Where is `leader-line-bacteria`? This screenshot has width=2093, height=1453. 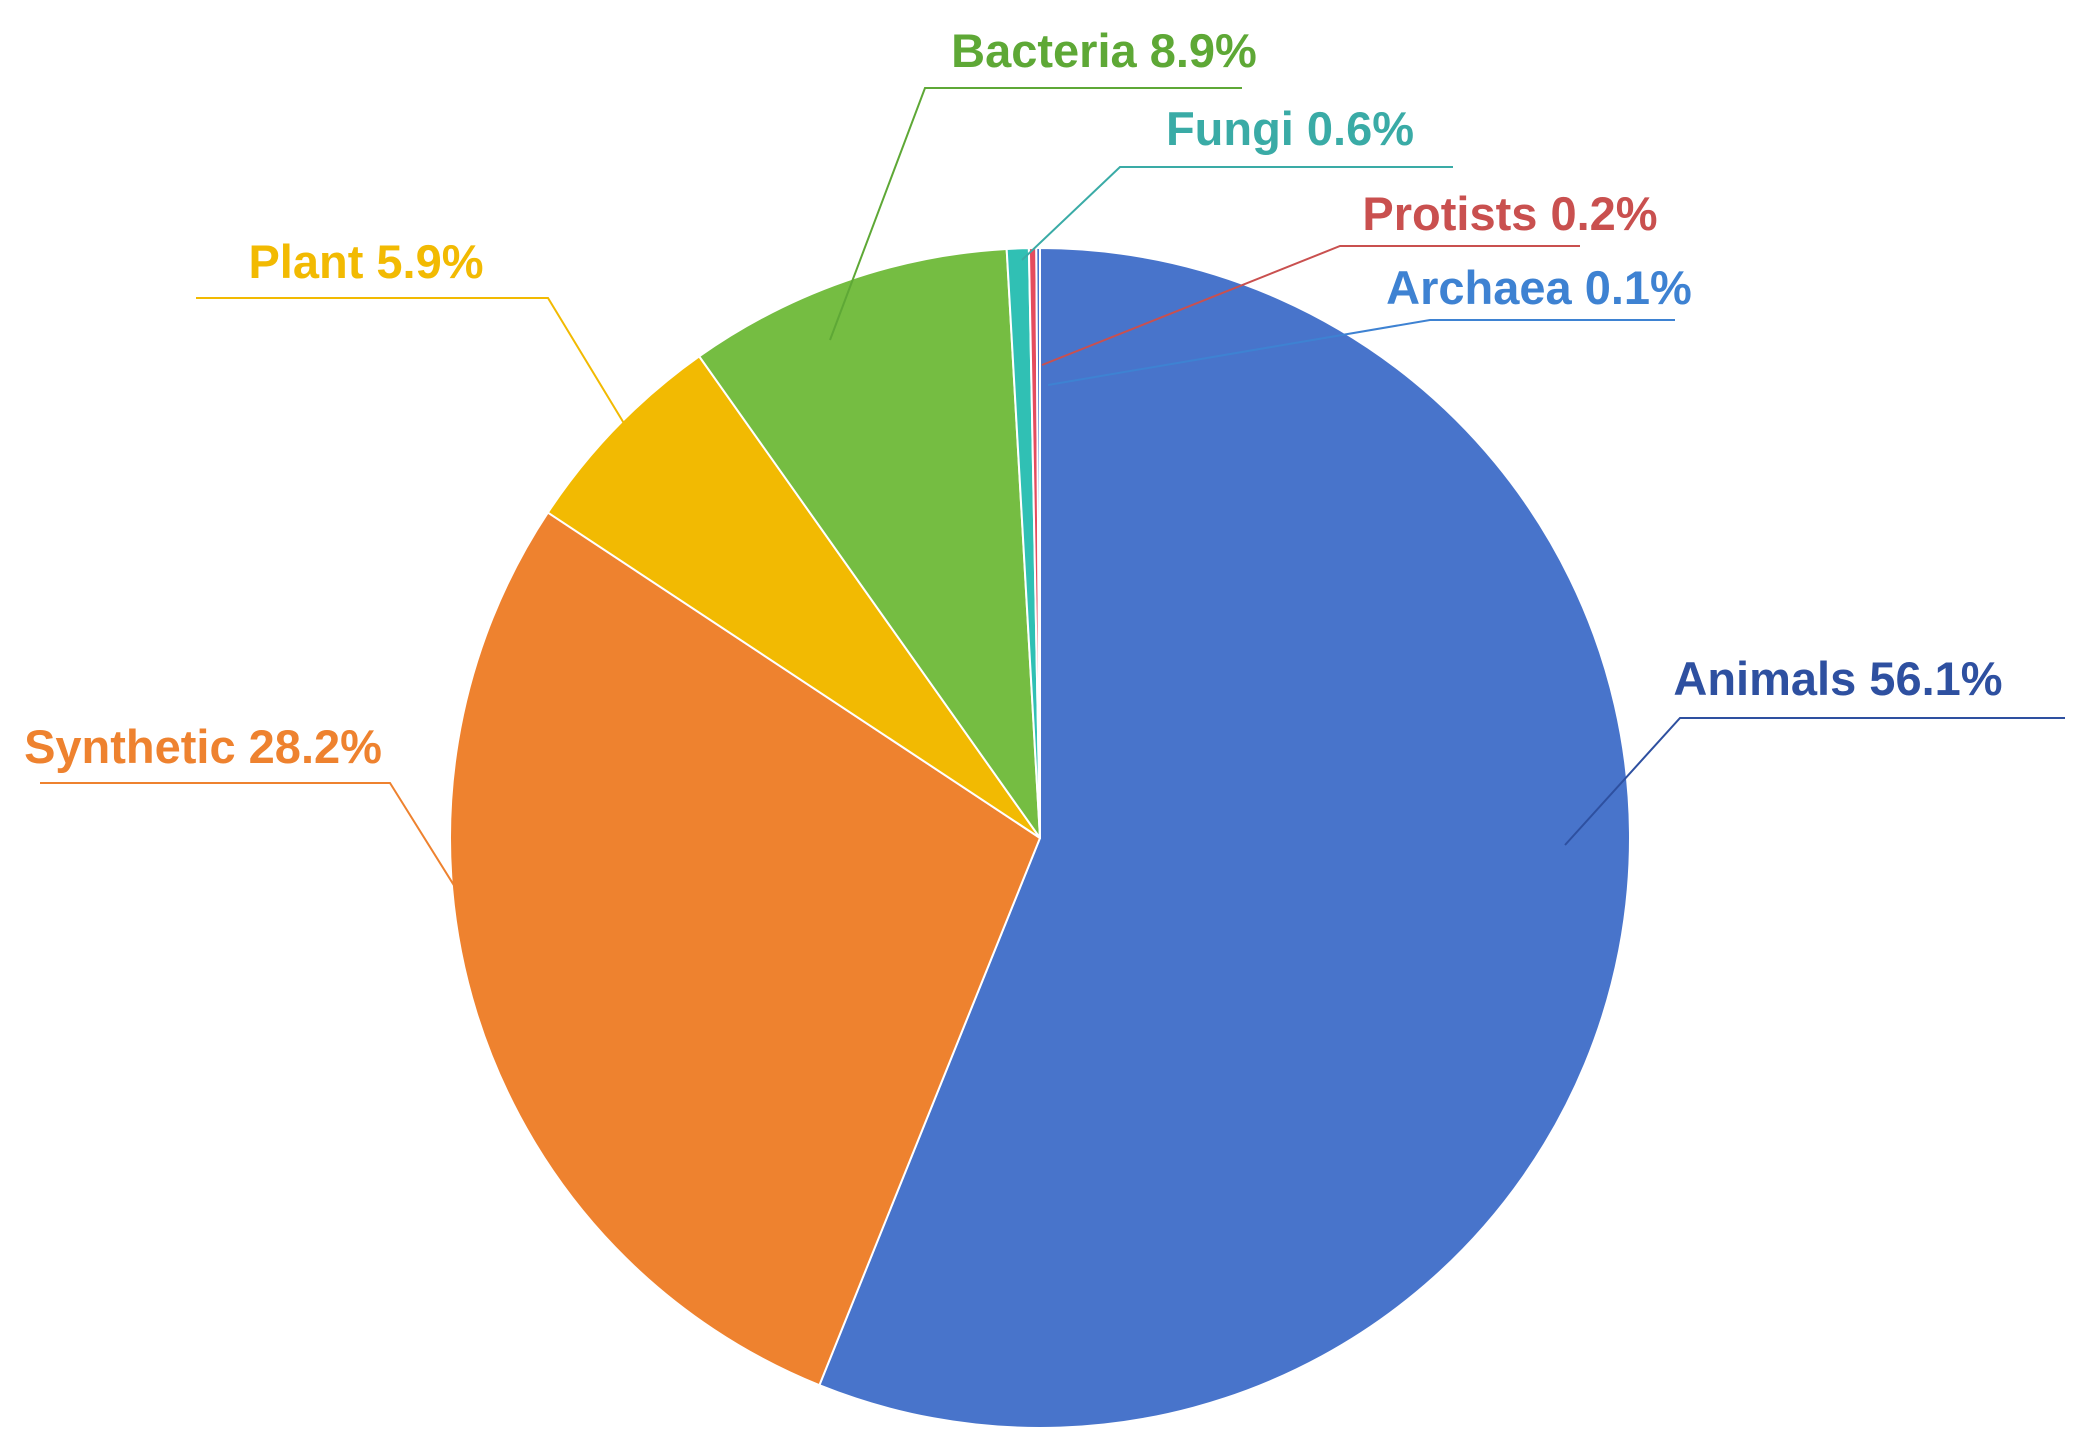 leader-line-bacteria is located at coordinates (1035, 214).